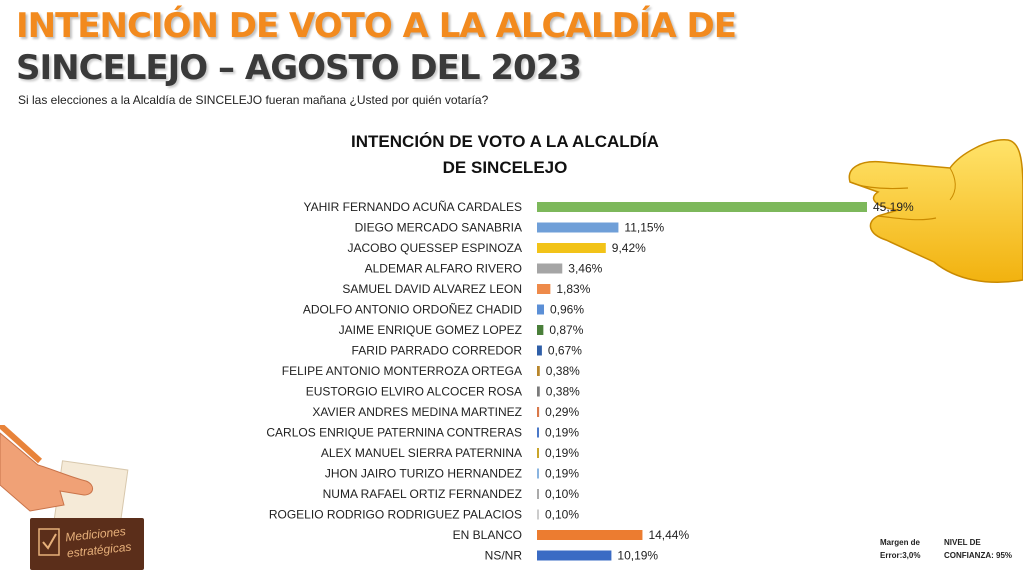 The width and height of the screenshot is (1023, 582). Describe the element at coordinates (637, 556) in the screenshot. I see `data-label: 10,19%` at that location.